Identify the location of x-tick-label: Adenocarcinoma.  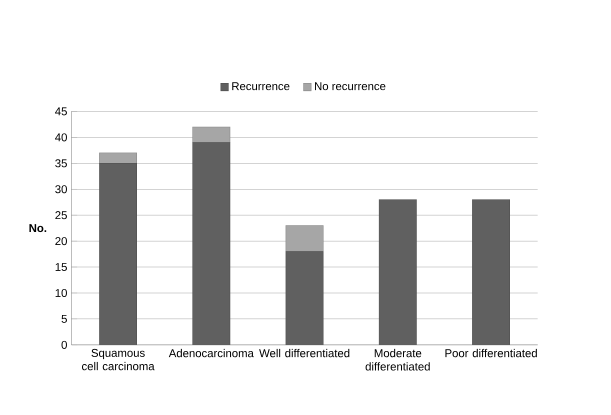
(211, 353).